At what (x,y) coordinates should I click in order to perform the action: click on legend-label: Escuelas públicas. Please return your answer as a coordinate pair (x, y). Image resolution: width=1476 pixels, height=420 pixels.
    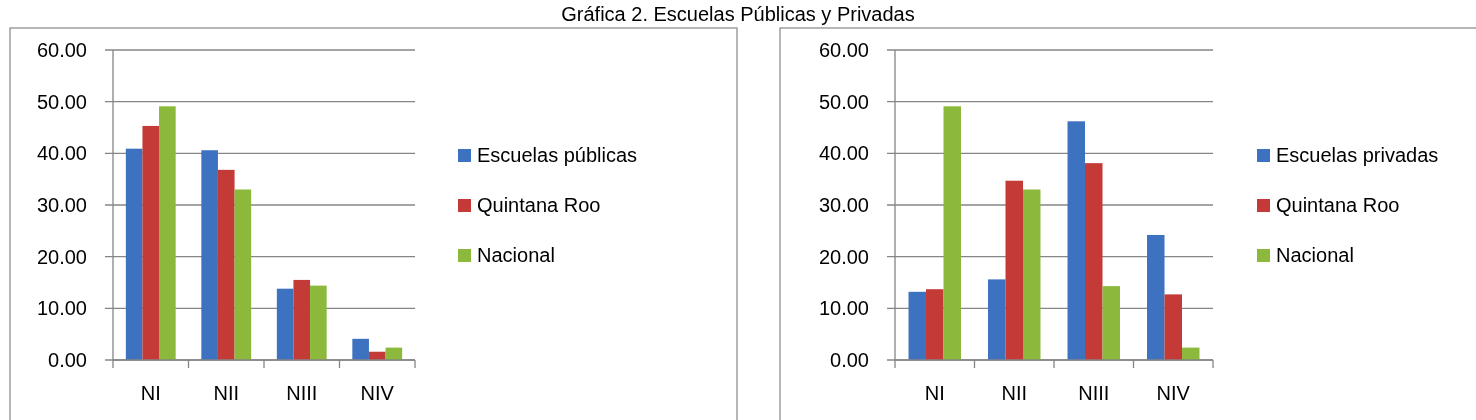
    Looking at the image, I should click on (557, 155).